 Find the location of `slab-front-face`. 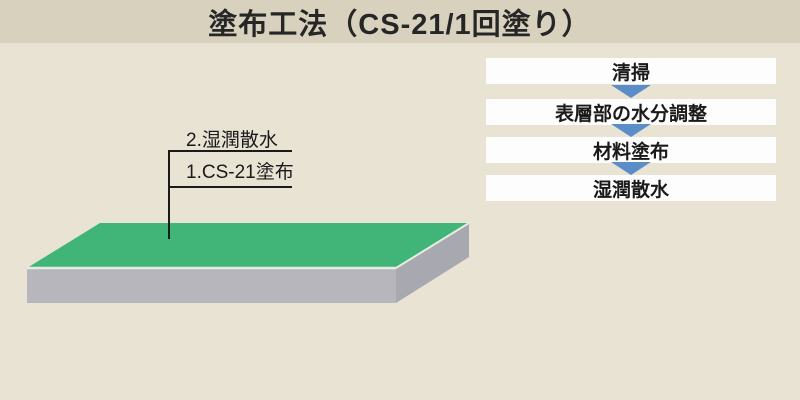

slab-front-face is located at coordinates (211, 285).